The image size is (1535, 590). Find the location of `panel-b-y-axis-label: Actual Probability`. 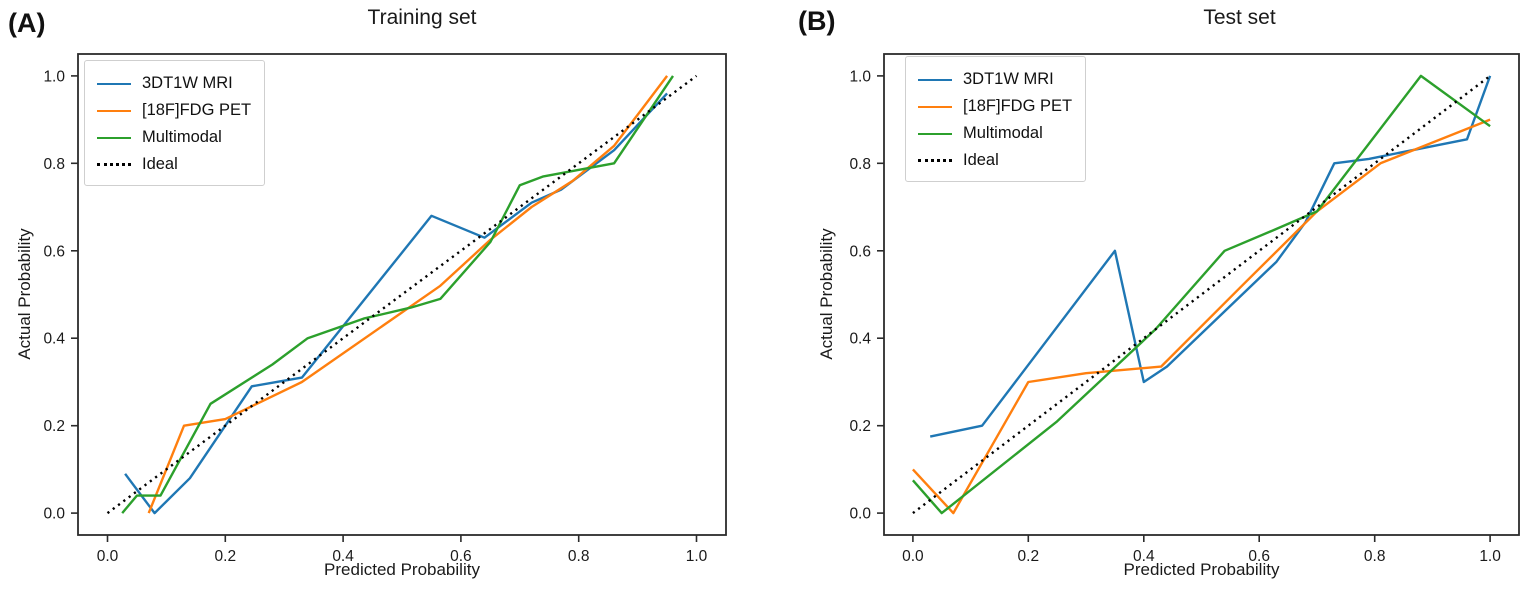

panel-b-y-axis-label: Actual Probability is located at coordinates (826, 294).